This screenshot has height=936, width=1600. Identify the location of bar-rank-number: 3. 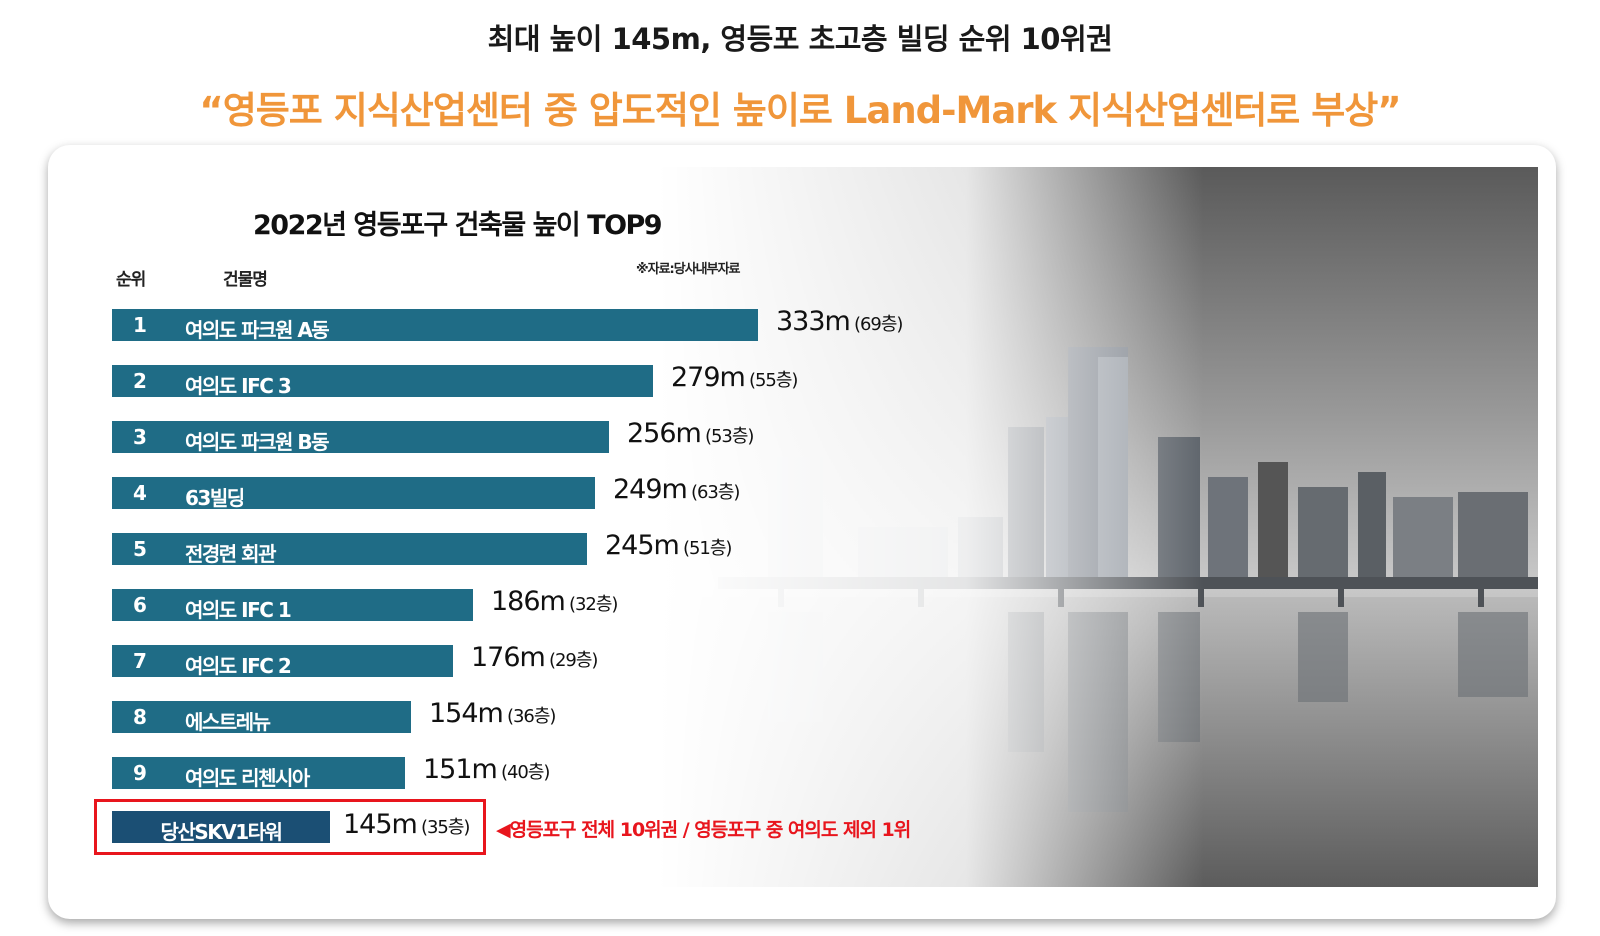
(140, 437).